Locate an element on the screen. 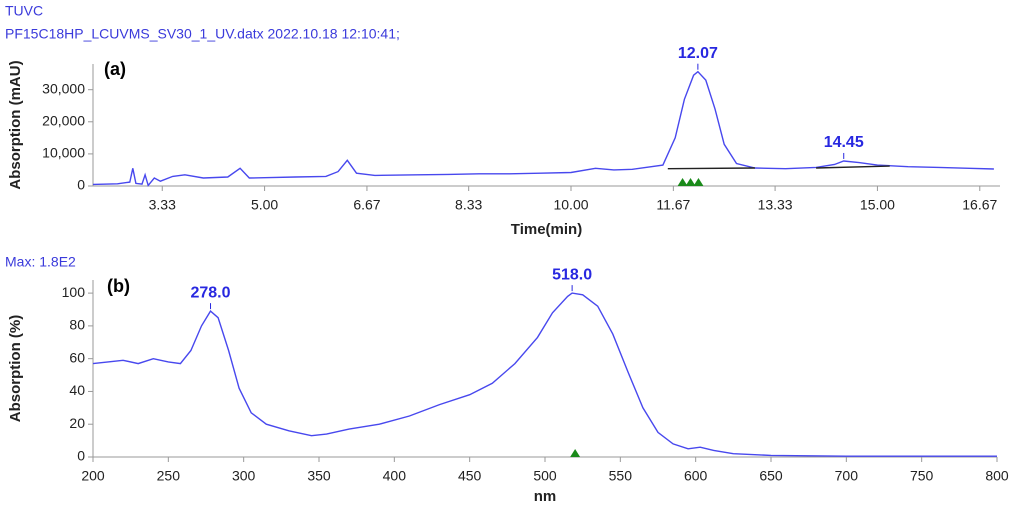  x-tick-label: 800 is located at coordinates (997, 476).